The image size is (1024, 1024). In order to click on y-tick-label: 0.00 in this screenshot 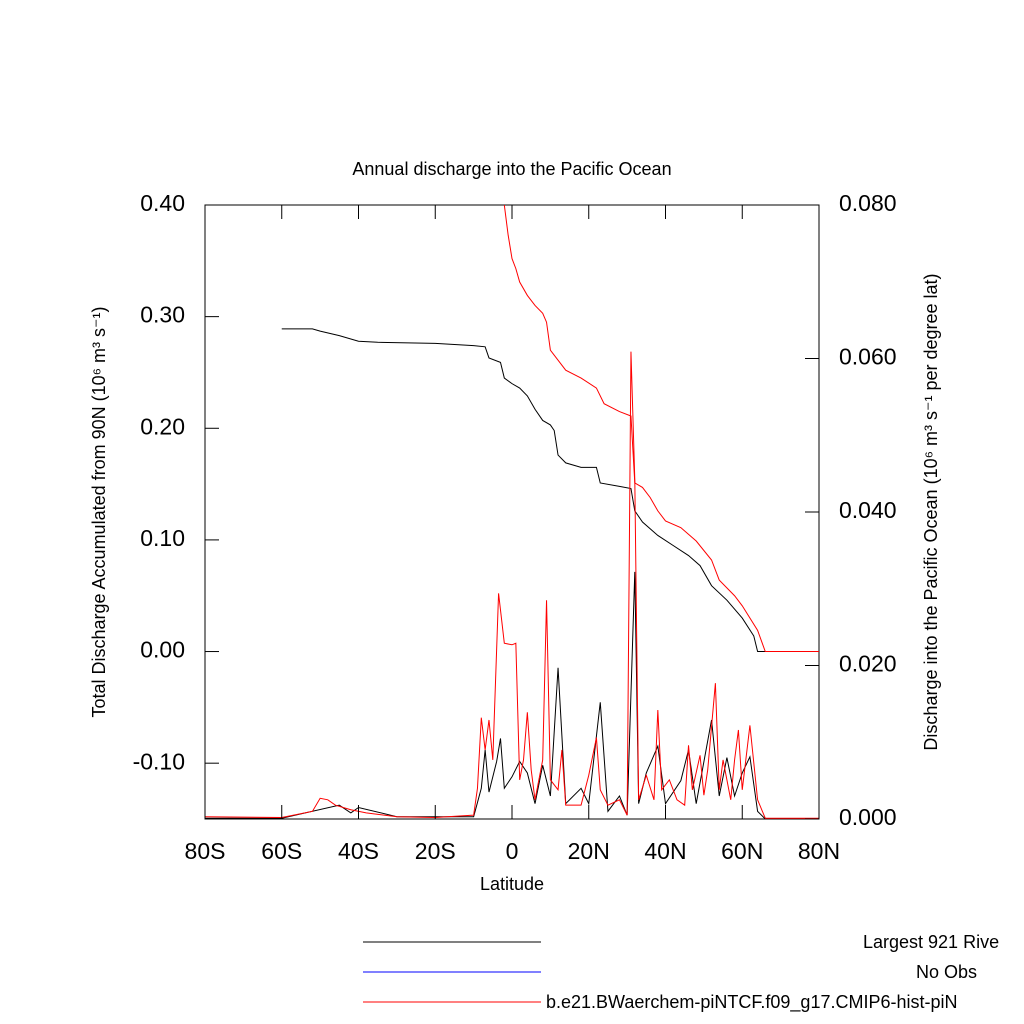, I will do `click(162, 650)`.